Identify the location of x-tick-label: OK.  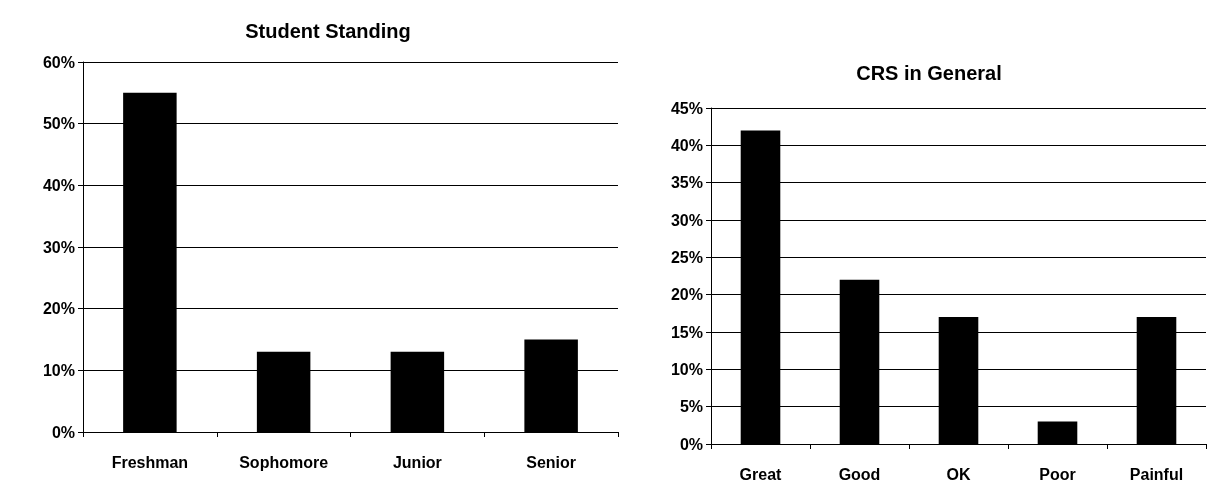
(958, 474).